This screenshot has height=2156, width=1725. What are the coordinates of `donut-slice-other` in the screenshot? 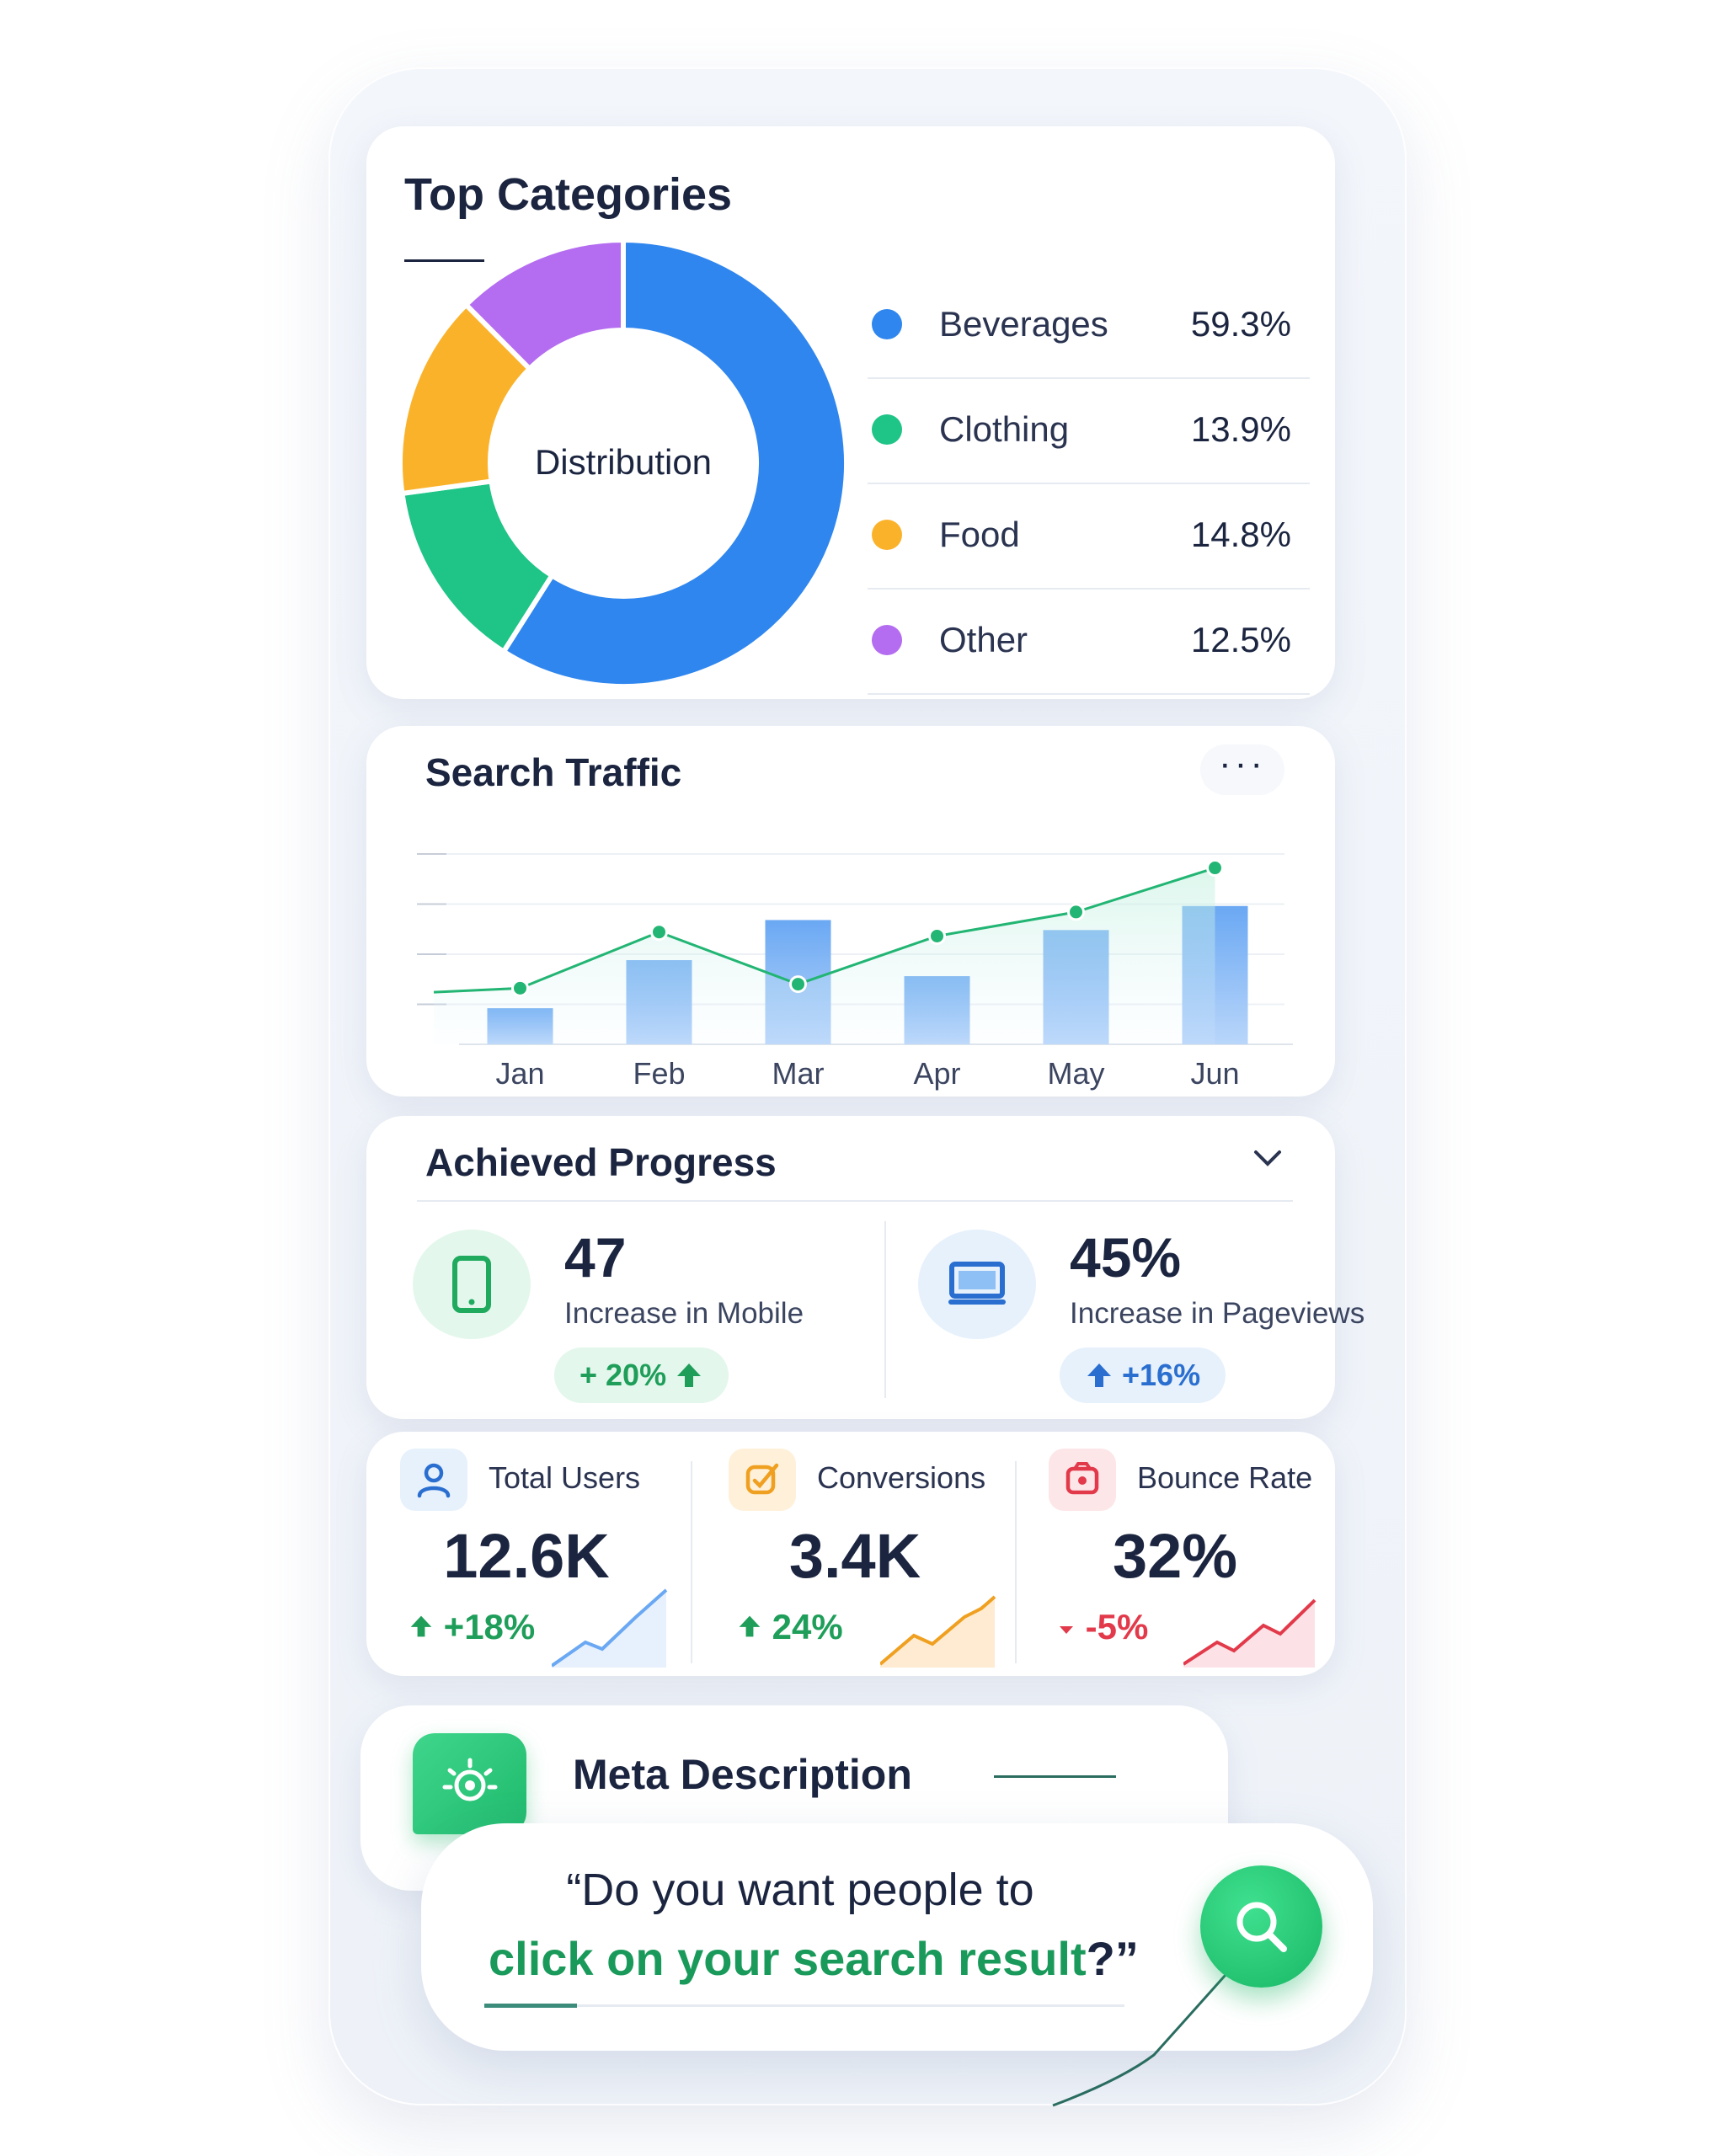 It's located at (544, 305).